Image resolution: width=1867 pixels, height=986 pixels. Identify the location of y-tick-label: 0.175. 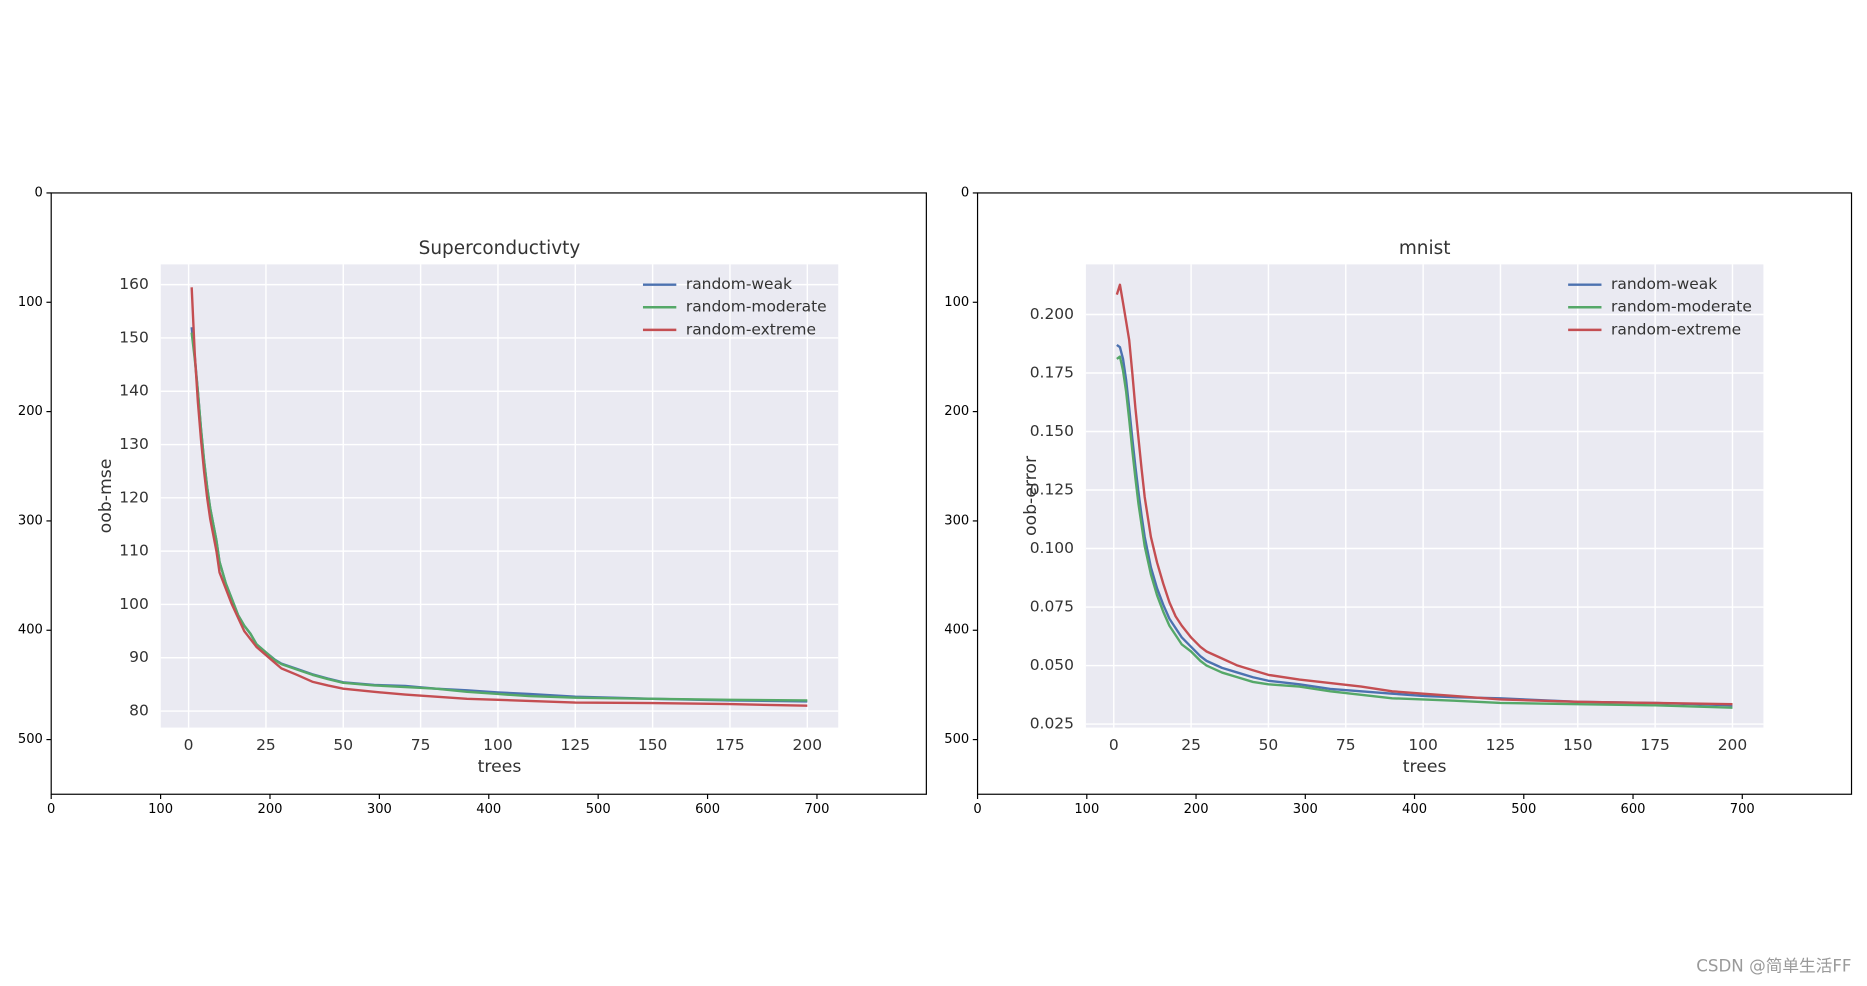
(1052, 372).